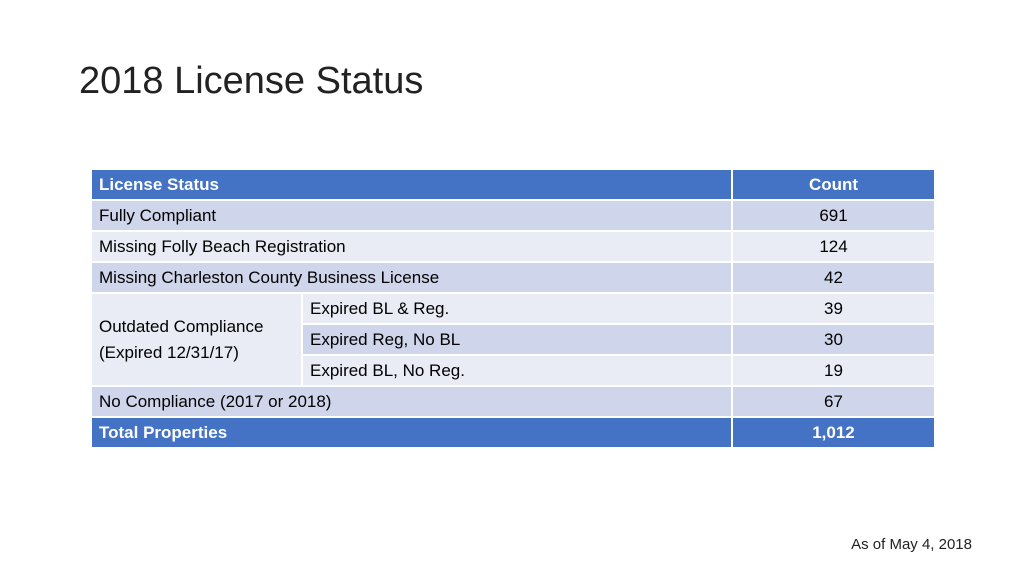 The width and height of the screenshot is (1024, 576). Describe the element at coordinates (411, 246) in the screenshot. I see `status-cell: Missing Folly Beach Registration` at that location.